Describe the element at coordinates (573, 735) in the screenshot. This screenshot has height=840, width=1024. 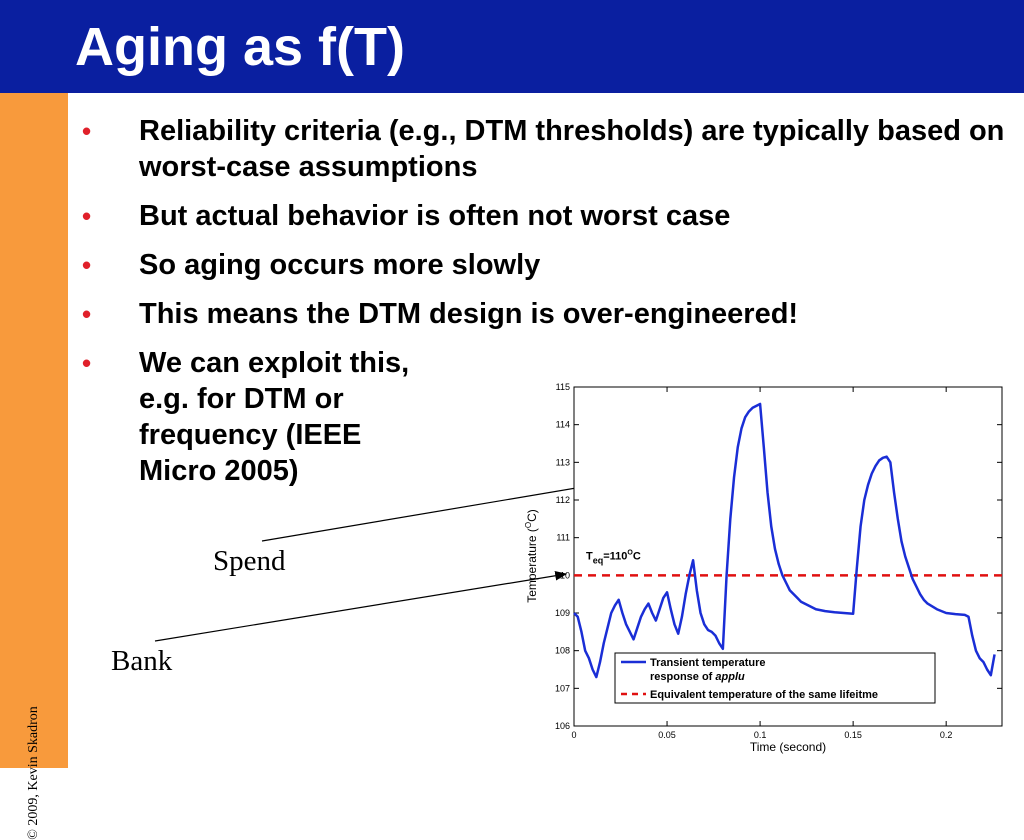
I see `x-tick-label: 0` at that location.